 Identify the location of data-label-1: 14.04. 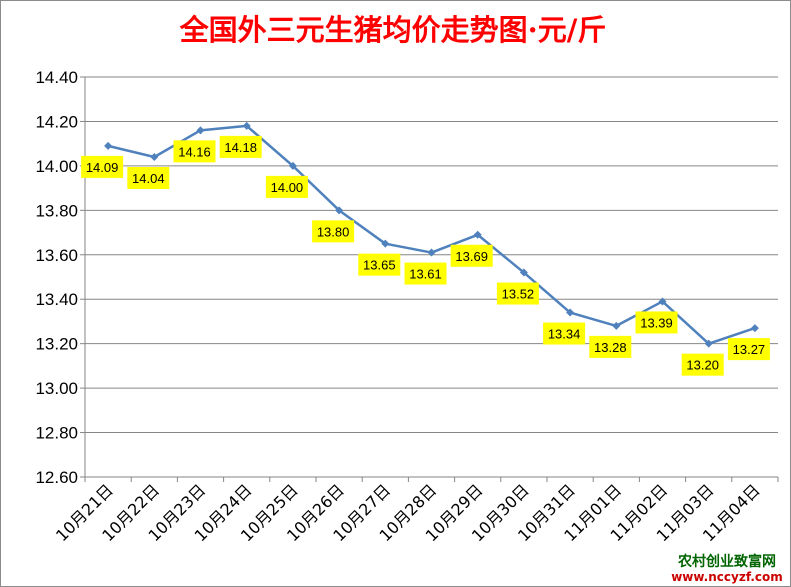
(148, 178).